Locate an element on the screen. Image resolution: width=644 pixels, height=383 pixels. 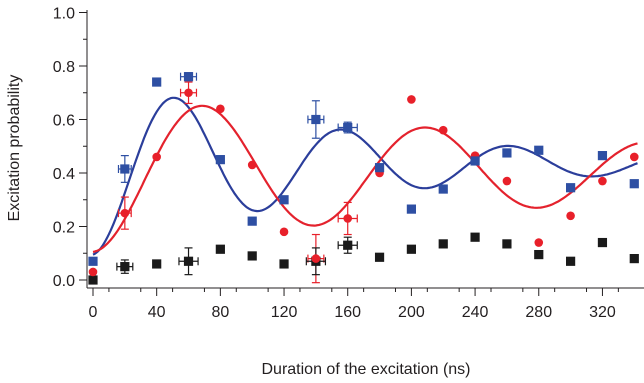
y-tick-label: 0.8 is located at coordinates (64, 67).